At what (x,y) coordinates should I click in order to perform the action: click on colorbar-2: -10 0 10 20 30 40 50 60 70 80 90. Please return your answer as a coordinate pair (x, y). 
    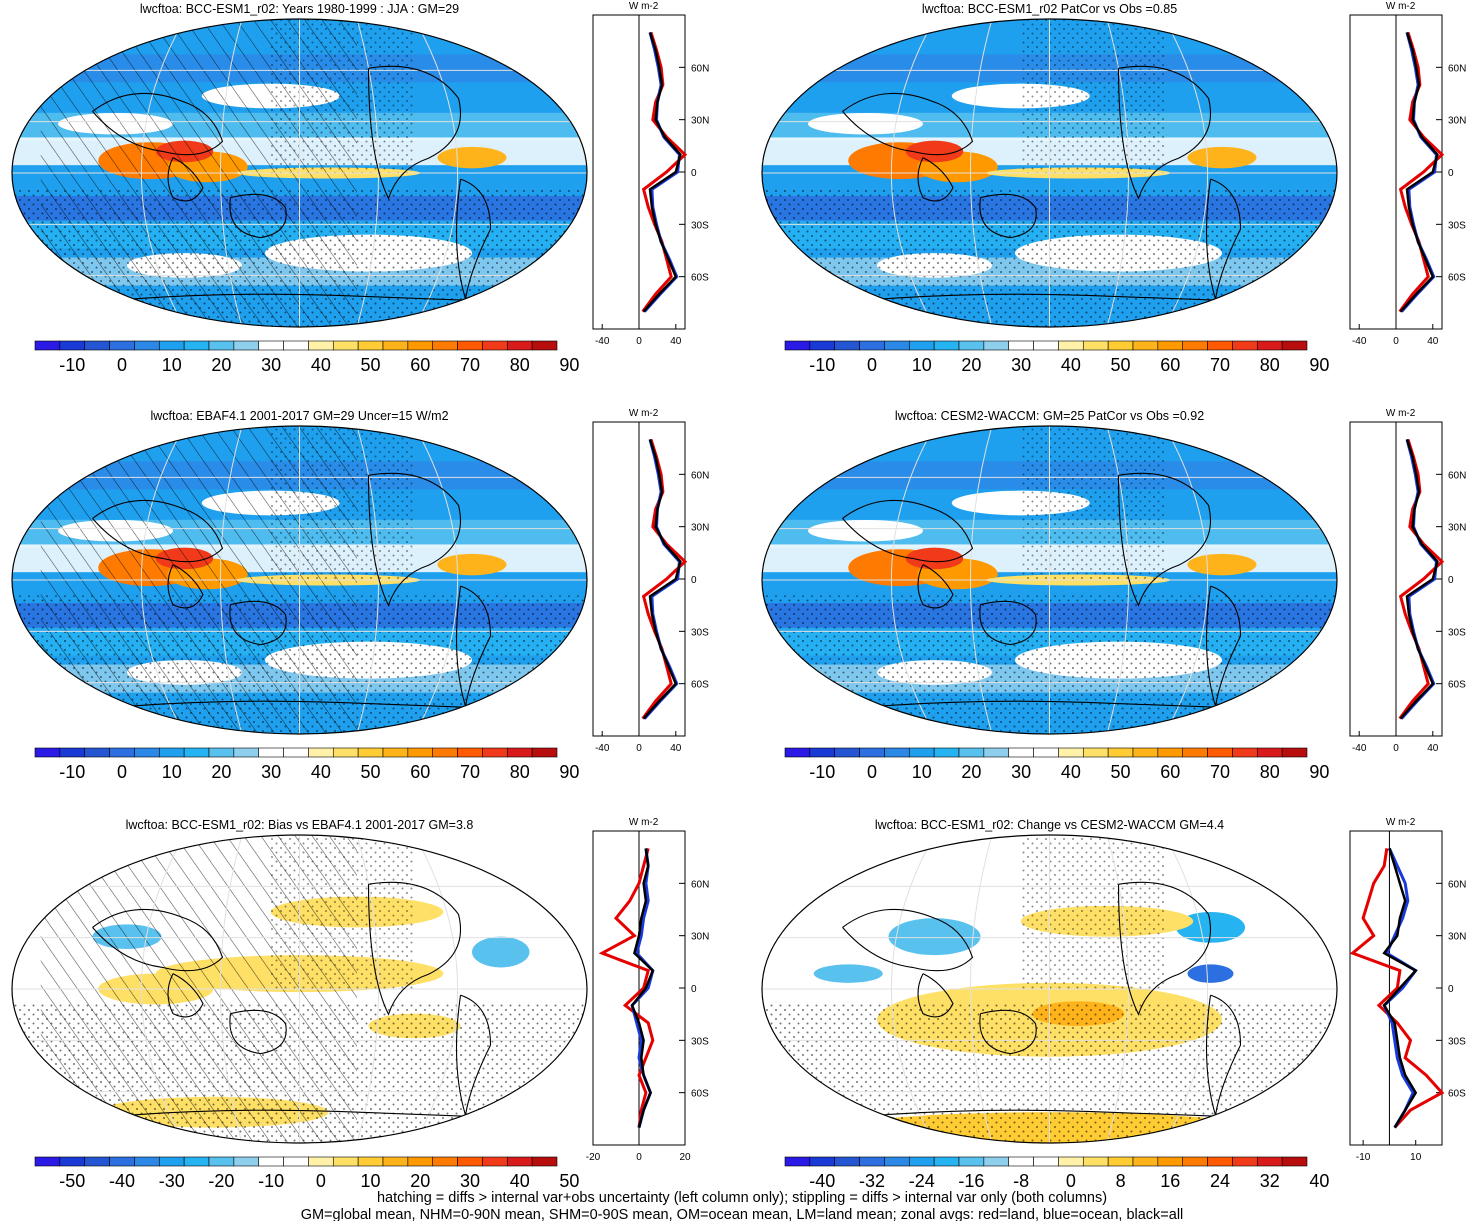
    Looking at the image, I should click on (1056, 357).